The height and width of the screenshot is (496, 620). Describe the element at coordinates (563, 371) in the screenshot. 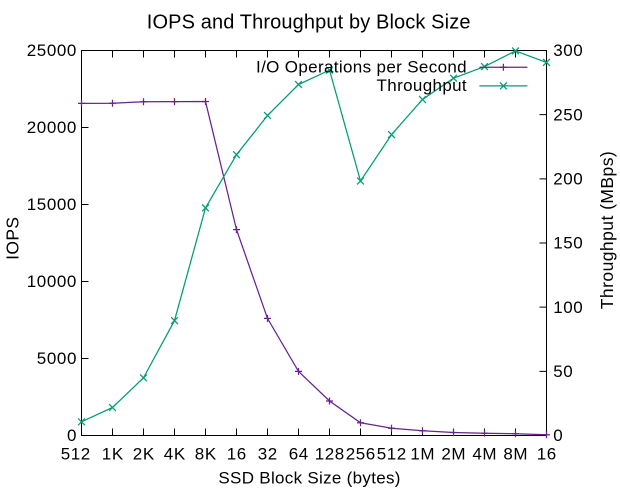

I see `svg-text: 50` at that location.